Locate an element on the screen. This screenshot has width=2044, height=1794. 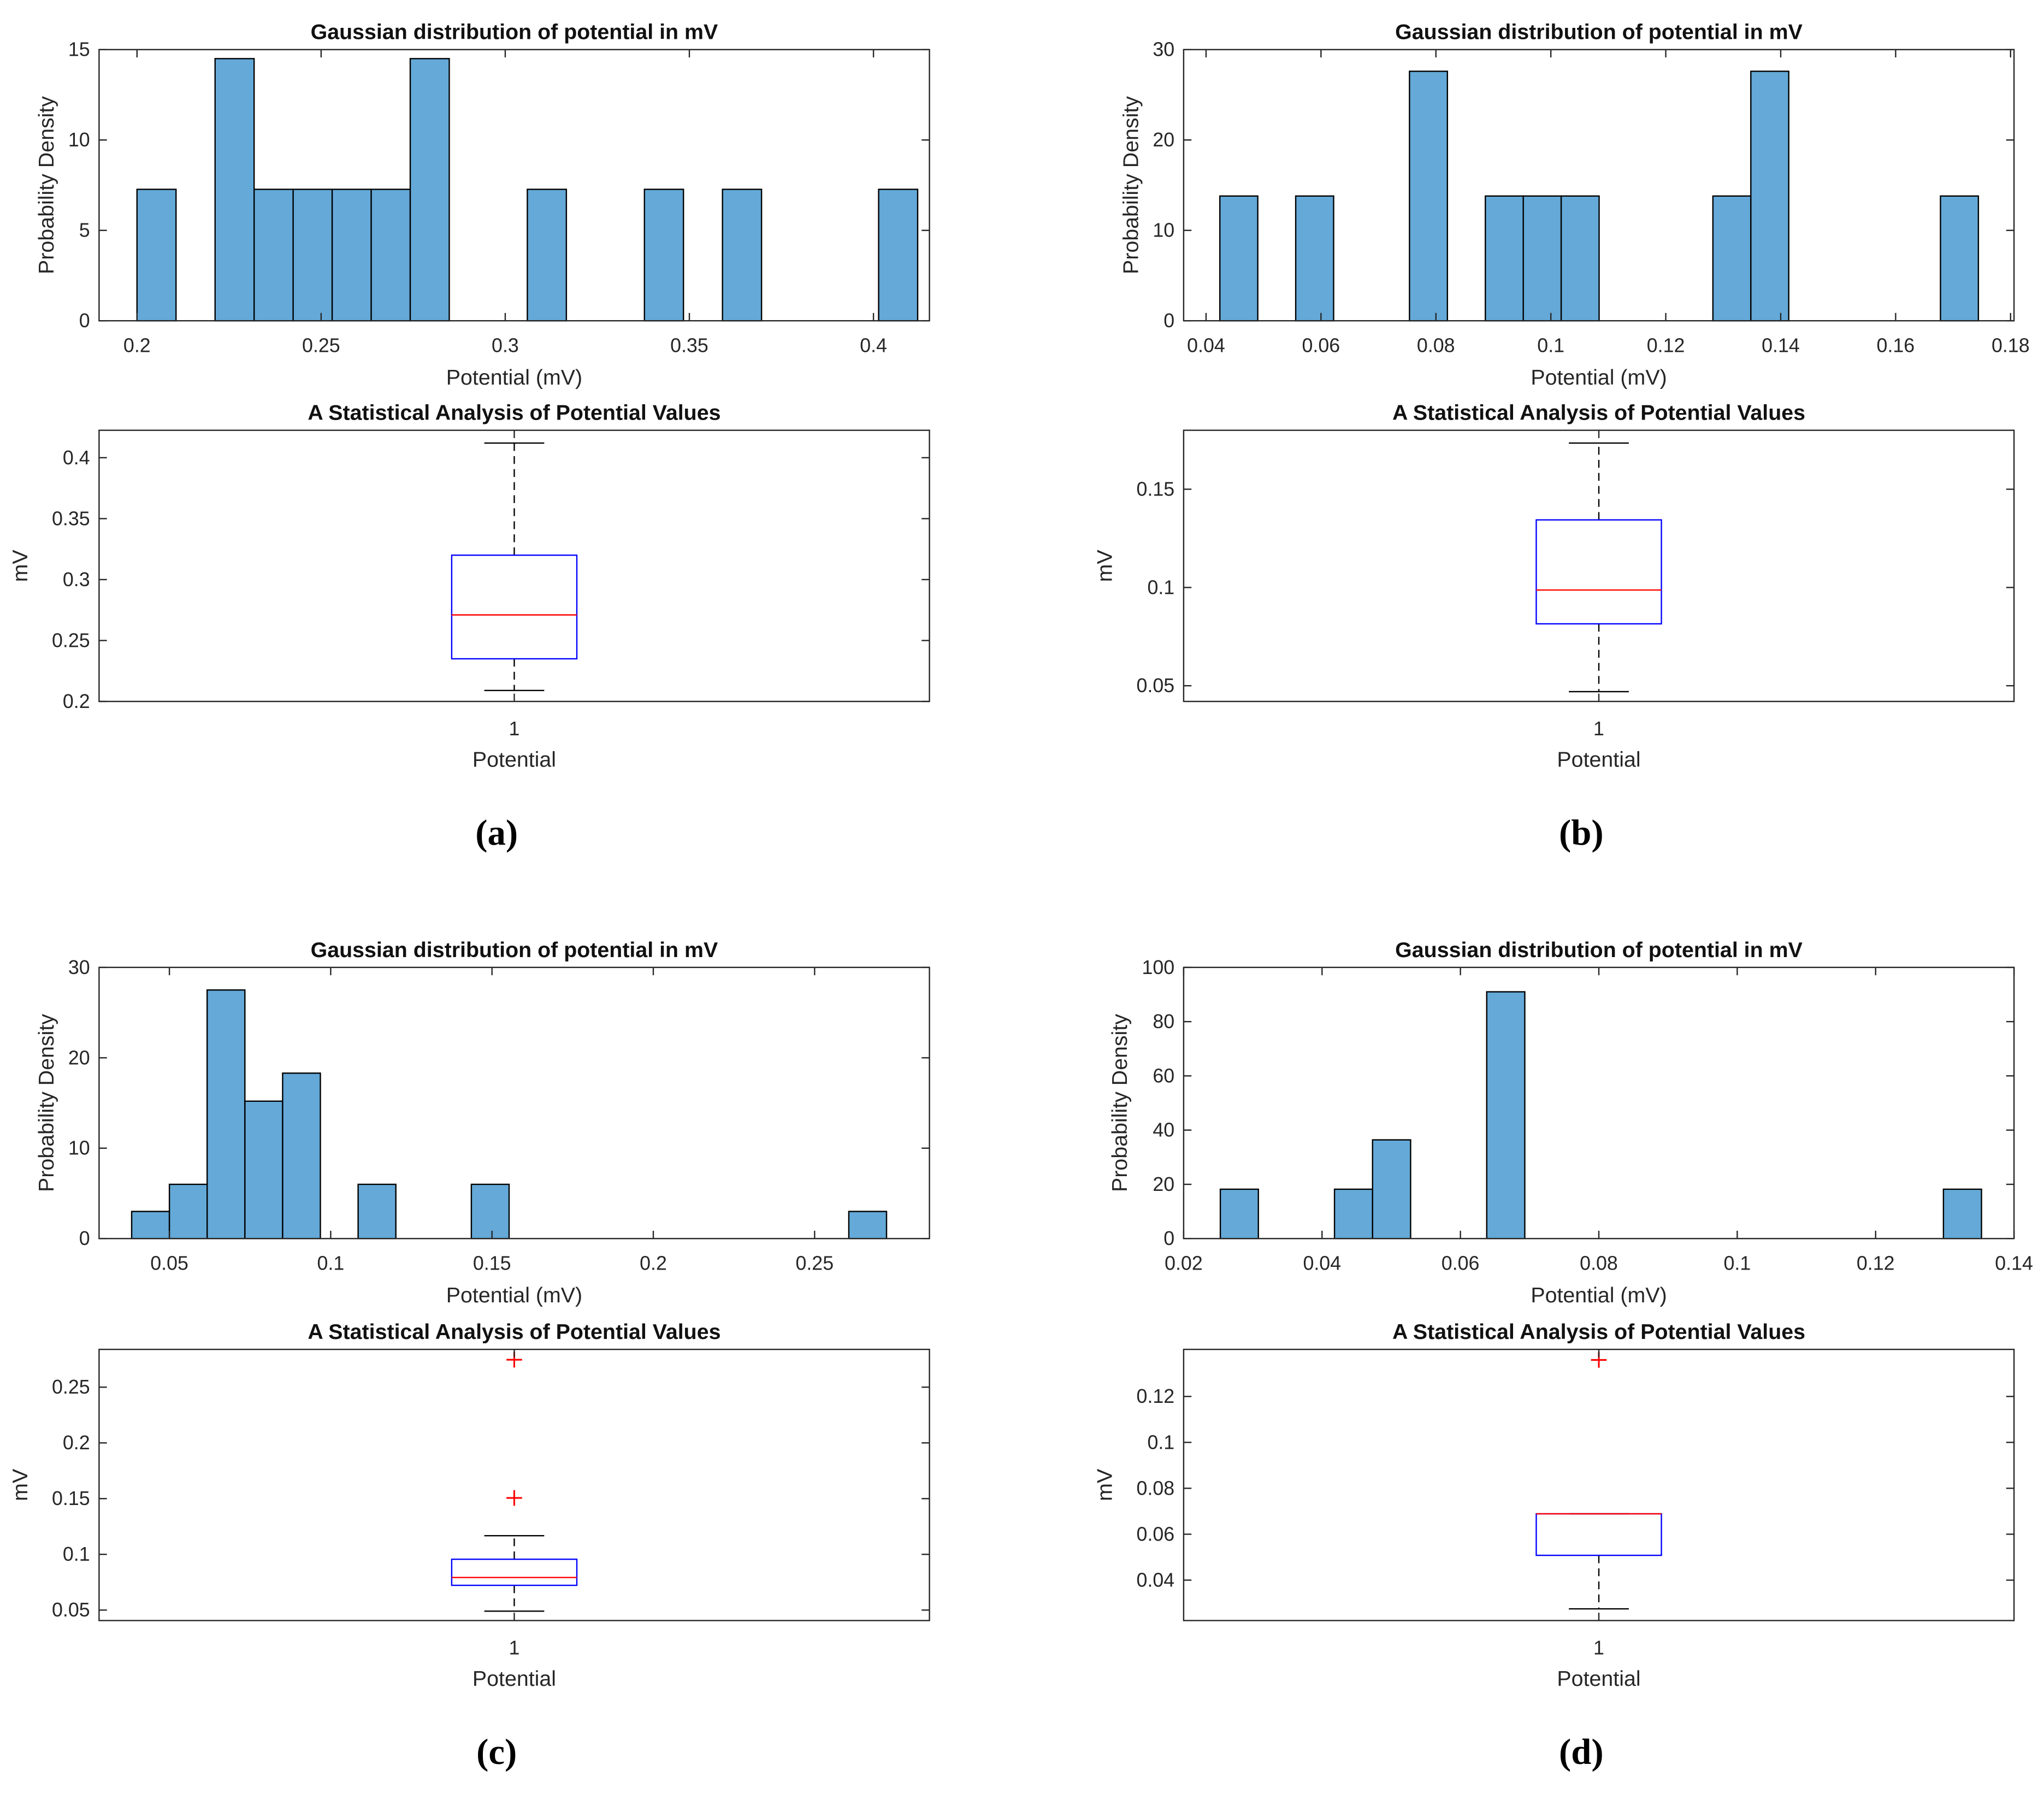
y-tick-label: 40 is located at coordinates (1163, 1130).